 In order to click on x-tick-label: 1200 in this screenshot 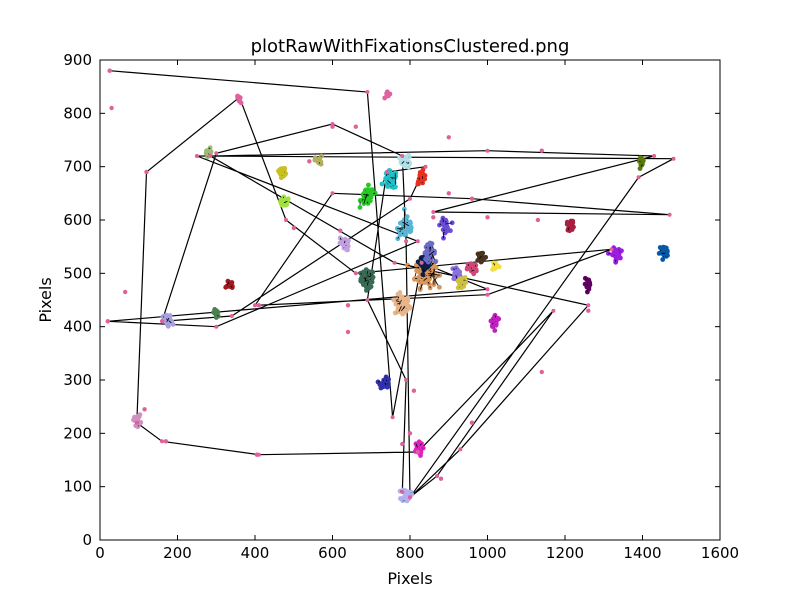, I will do `click(565, 553)`.